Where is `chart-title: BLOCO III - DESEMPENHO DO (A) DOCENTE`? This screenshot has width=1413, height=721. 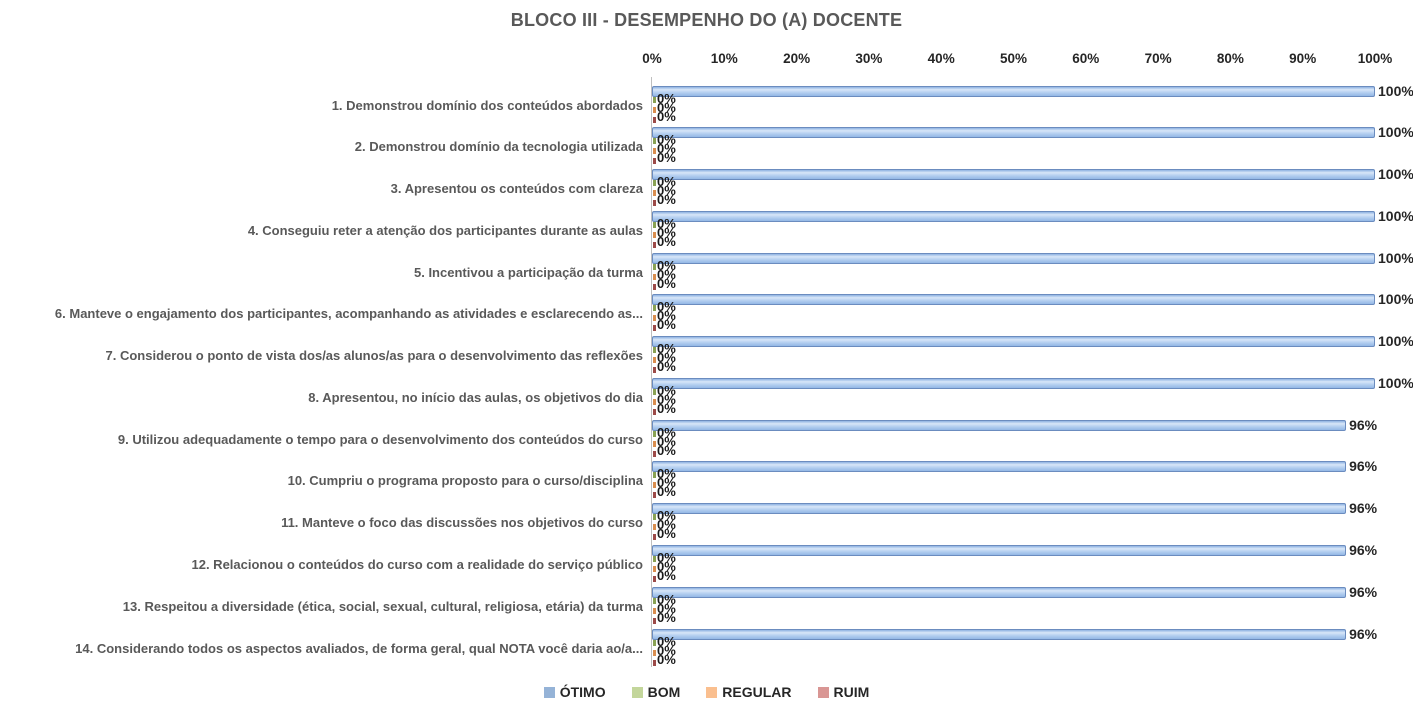
chart-title: BLOCO III - DESEMPENHO DO (A) DOCENTE is located at coordinates (706, 20).